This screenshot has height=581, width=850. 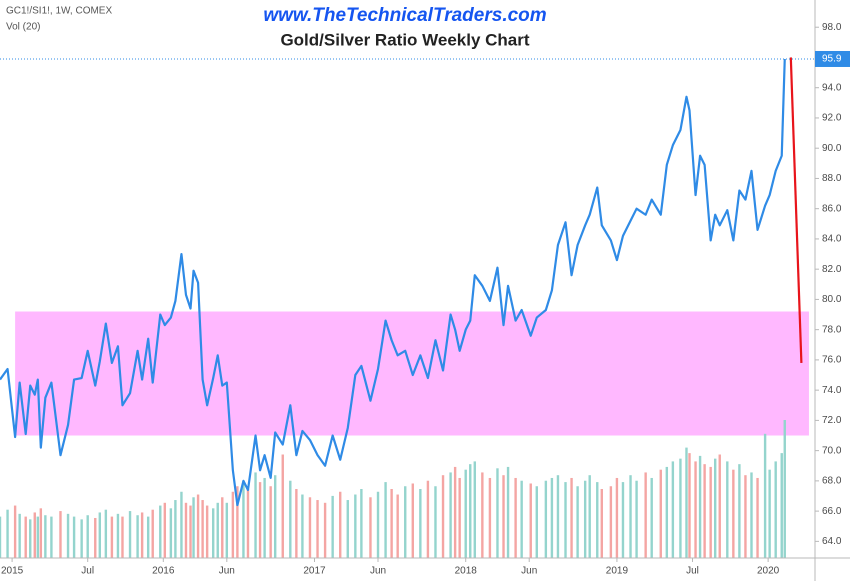 I want to click on x-tick-label: 2018, so click(x=466, y=571).